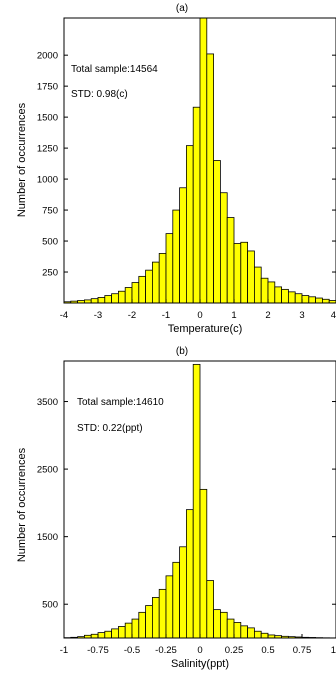 Image resolution: width=336 pixels, height=675 pixels. Describe the element at coordinates (98, 650) in the screenshot. I see `x-tick-label: -0.75` at that location.